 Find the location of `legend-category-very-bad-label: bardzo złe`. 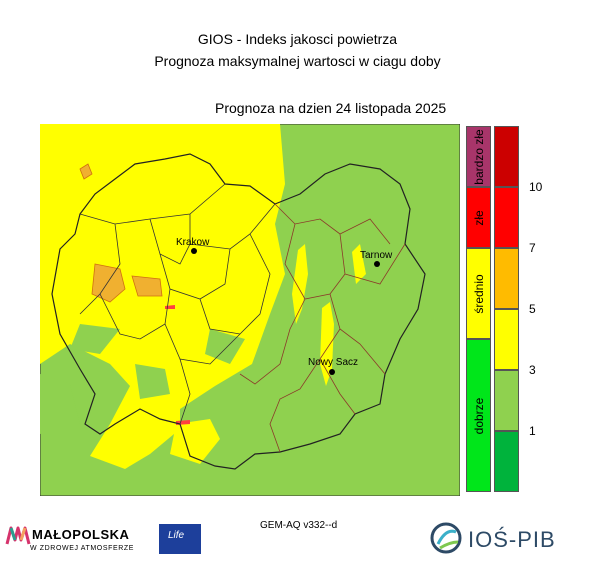

legend-category-very-bad-label: bardzo złe is located at coordinates (478, 156).